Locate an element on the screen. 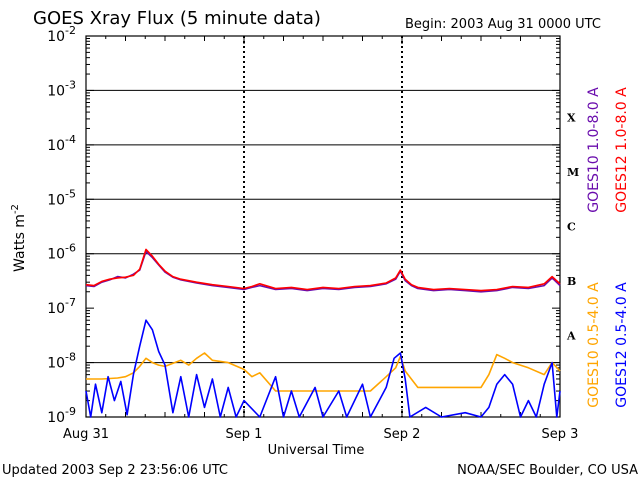 The image size is (640, 480). x-axis-label: Universal Time is located at coordinates (316, 450).